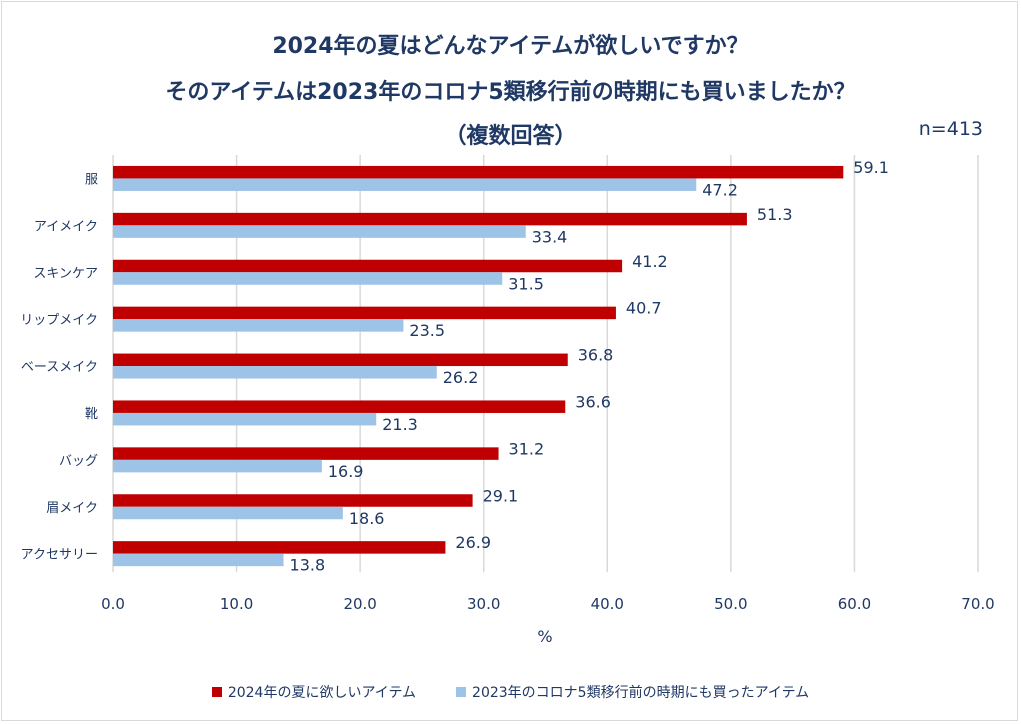 This screenshot has width=1021, height=724. Describe the element at coordinates (59, 367) in the screenshot. I see `category-label: ベースメイク` at that location.